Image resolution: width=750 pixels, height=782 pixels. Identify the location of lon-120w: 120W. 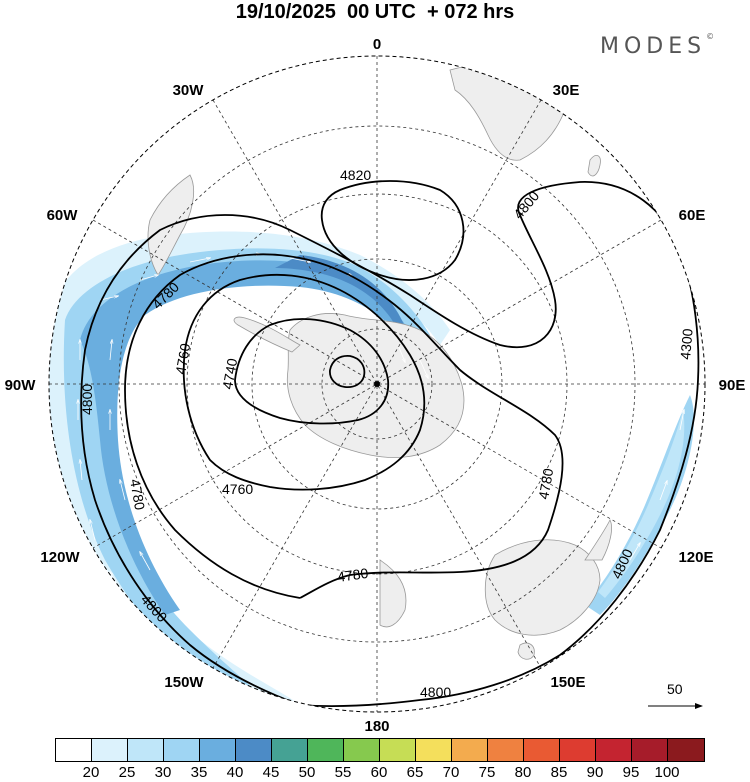
(60, 557).